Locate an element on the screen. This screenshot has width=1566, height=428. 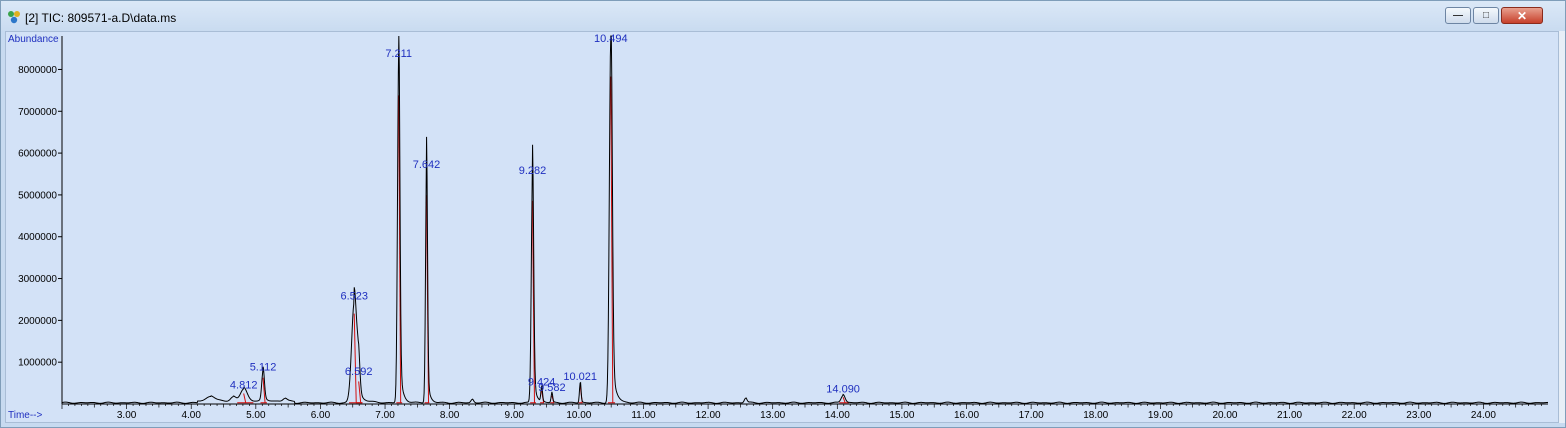
minimize-icon: — is located at coordinates (1458, 15).